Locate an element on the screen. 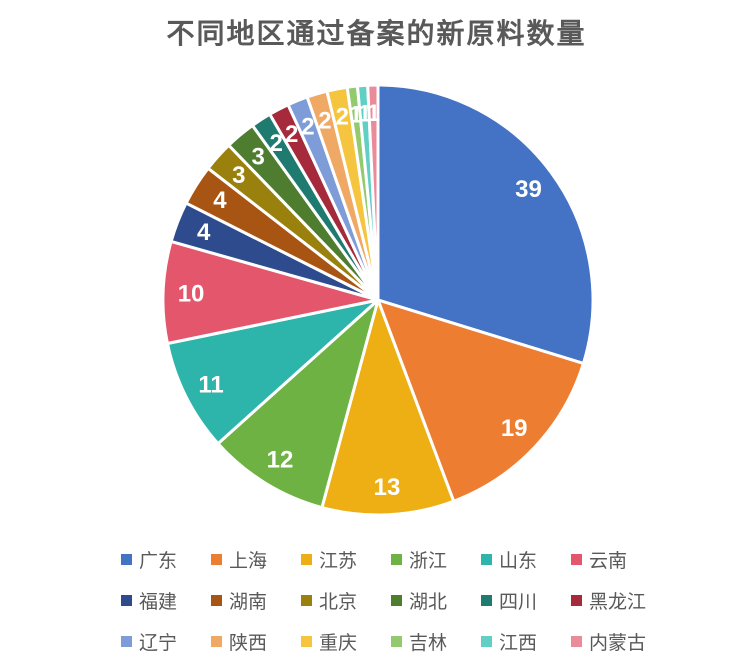  legend-item-11: 黑龙江 is located at coordinates (616, 601).